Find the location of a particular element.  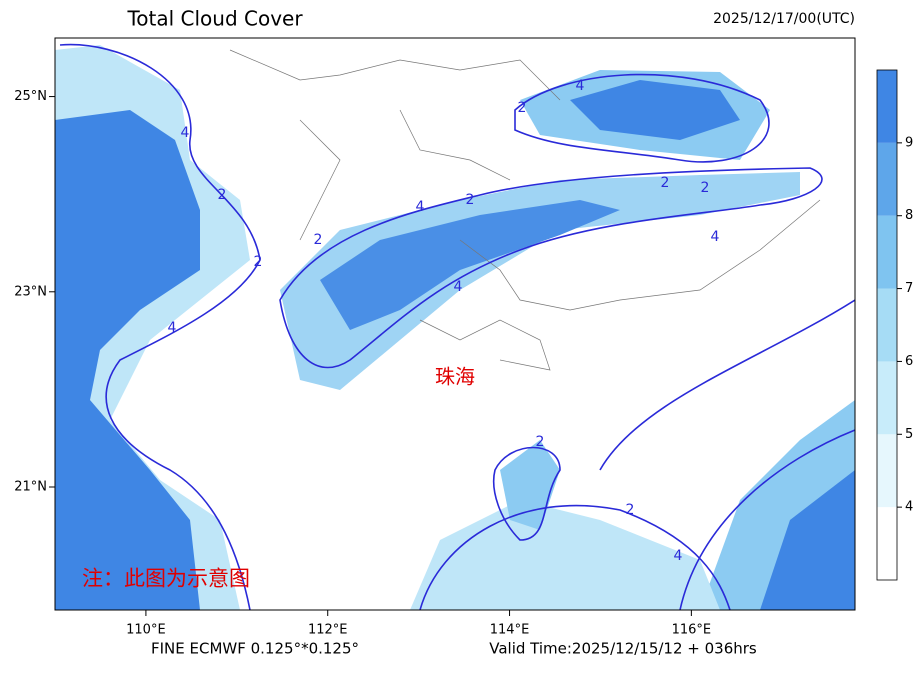

colorbar-tick-label: 6 is located at coordinates (909, 361).